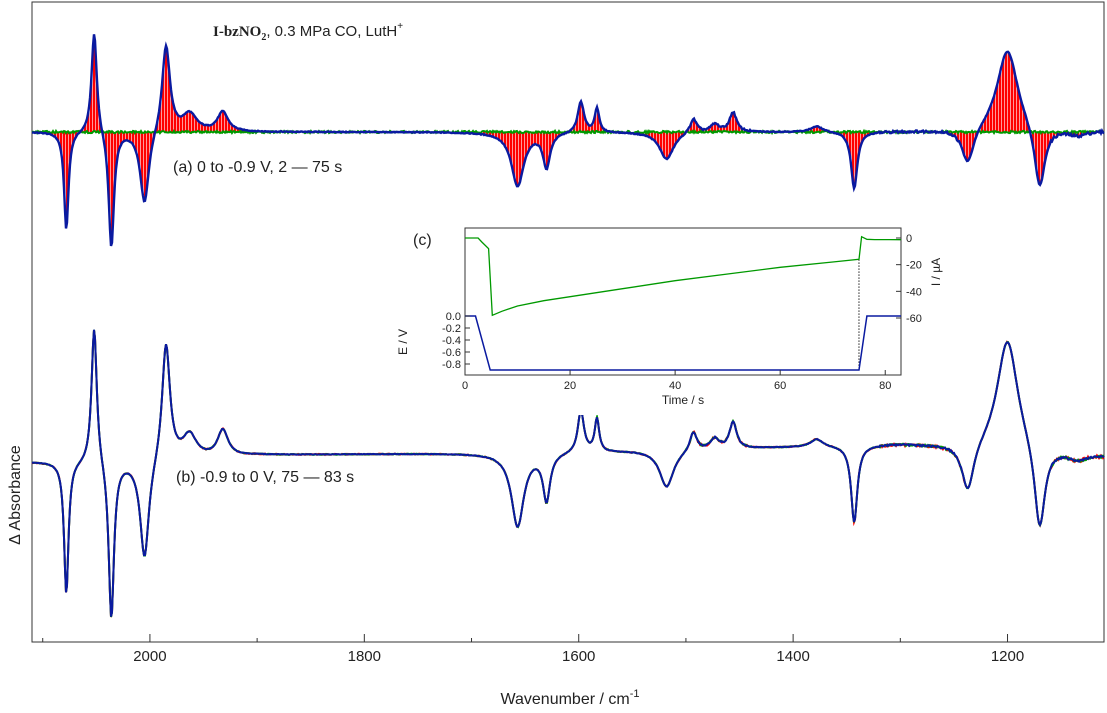 The image size is (1107, 713). I want to click on inset-x-tick-label: 40, so click(675, 386).